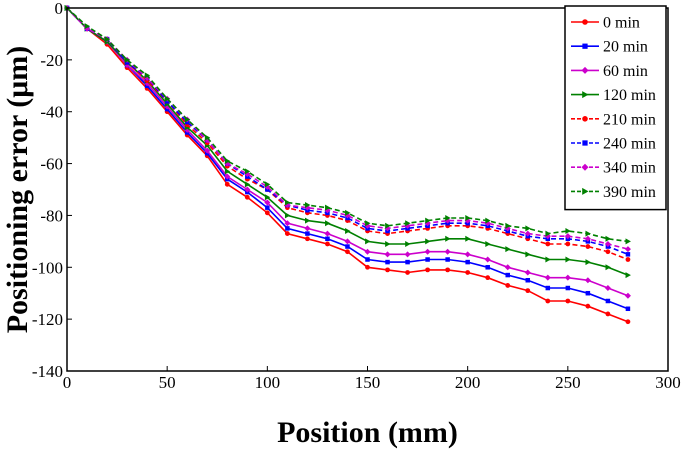 Image resolution: width=685 pixels, height=450 pixels. Describe the element at coordinates (629, 95) in the screenshot. I see `legend-label: 120 min` at that location.